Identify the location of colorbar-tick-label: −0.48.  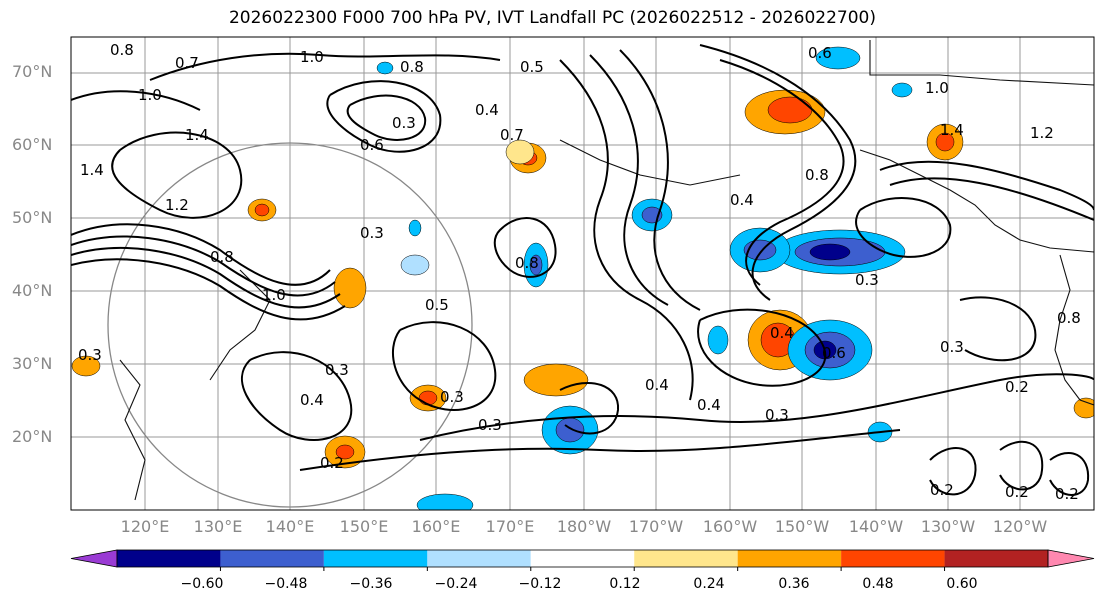
(286, 584).